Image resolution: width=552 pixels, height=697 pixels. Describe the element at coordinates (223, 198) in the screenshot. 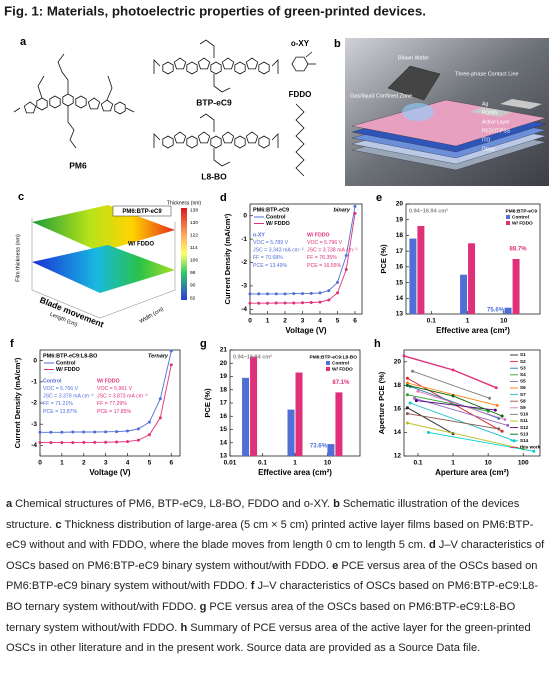

I see `panel-letter: d` at that location.